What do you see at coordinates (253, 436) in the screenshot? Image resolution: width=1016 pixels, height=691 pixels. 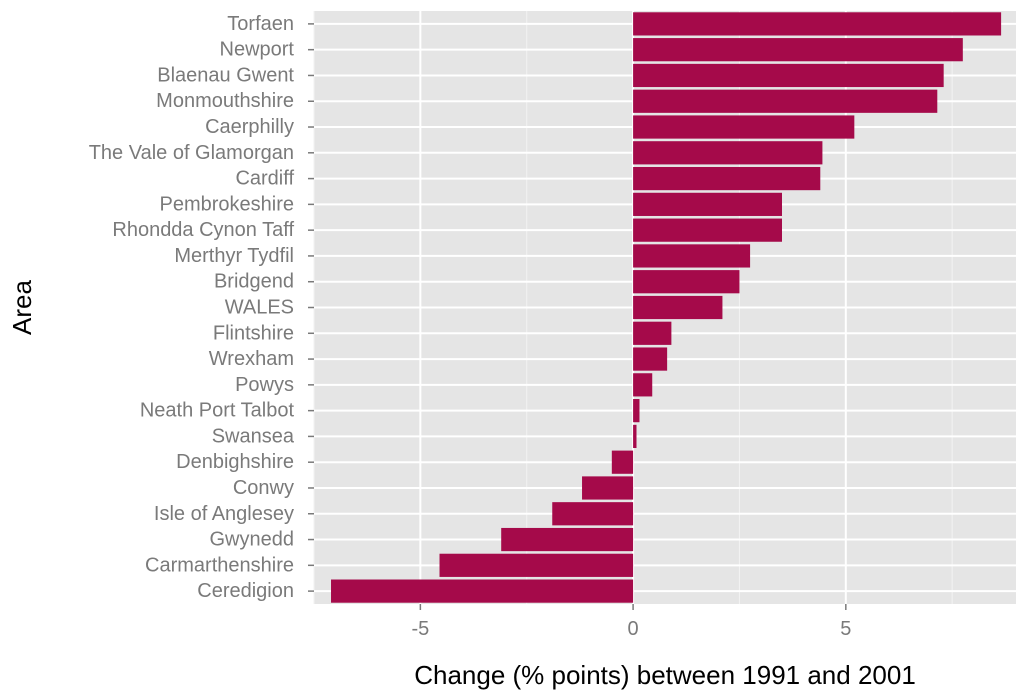 I see `y-tick-label: Swansea` at bounding box center [253, 436].